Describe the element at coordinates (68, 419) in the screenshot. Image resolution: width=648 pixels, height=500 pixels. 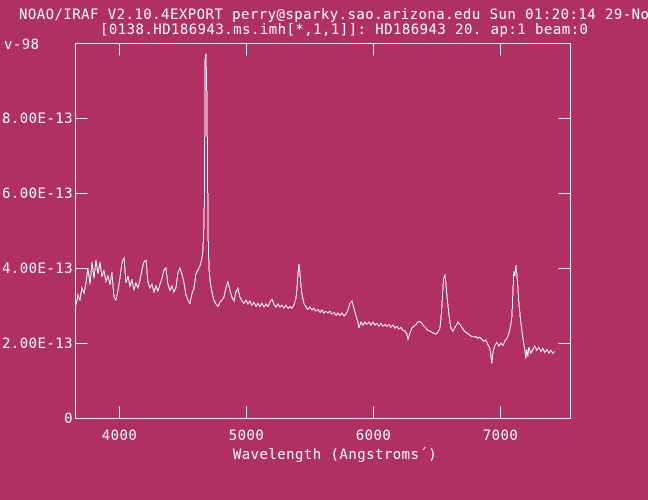
I see `y-tick-label: 0` at that location.